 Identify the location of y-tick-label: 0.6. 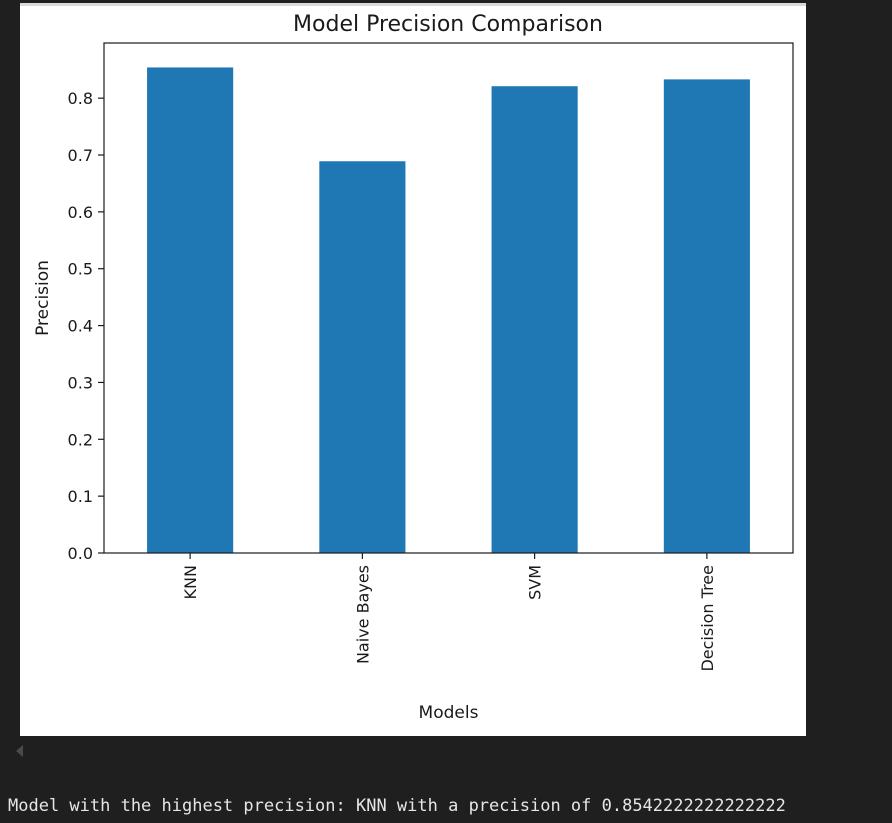
(80, 212).